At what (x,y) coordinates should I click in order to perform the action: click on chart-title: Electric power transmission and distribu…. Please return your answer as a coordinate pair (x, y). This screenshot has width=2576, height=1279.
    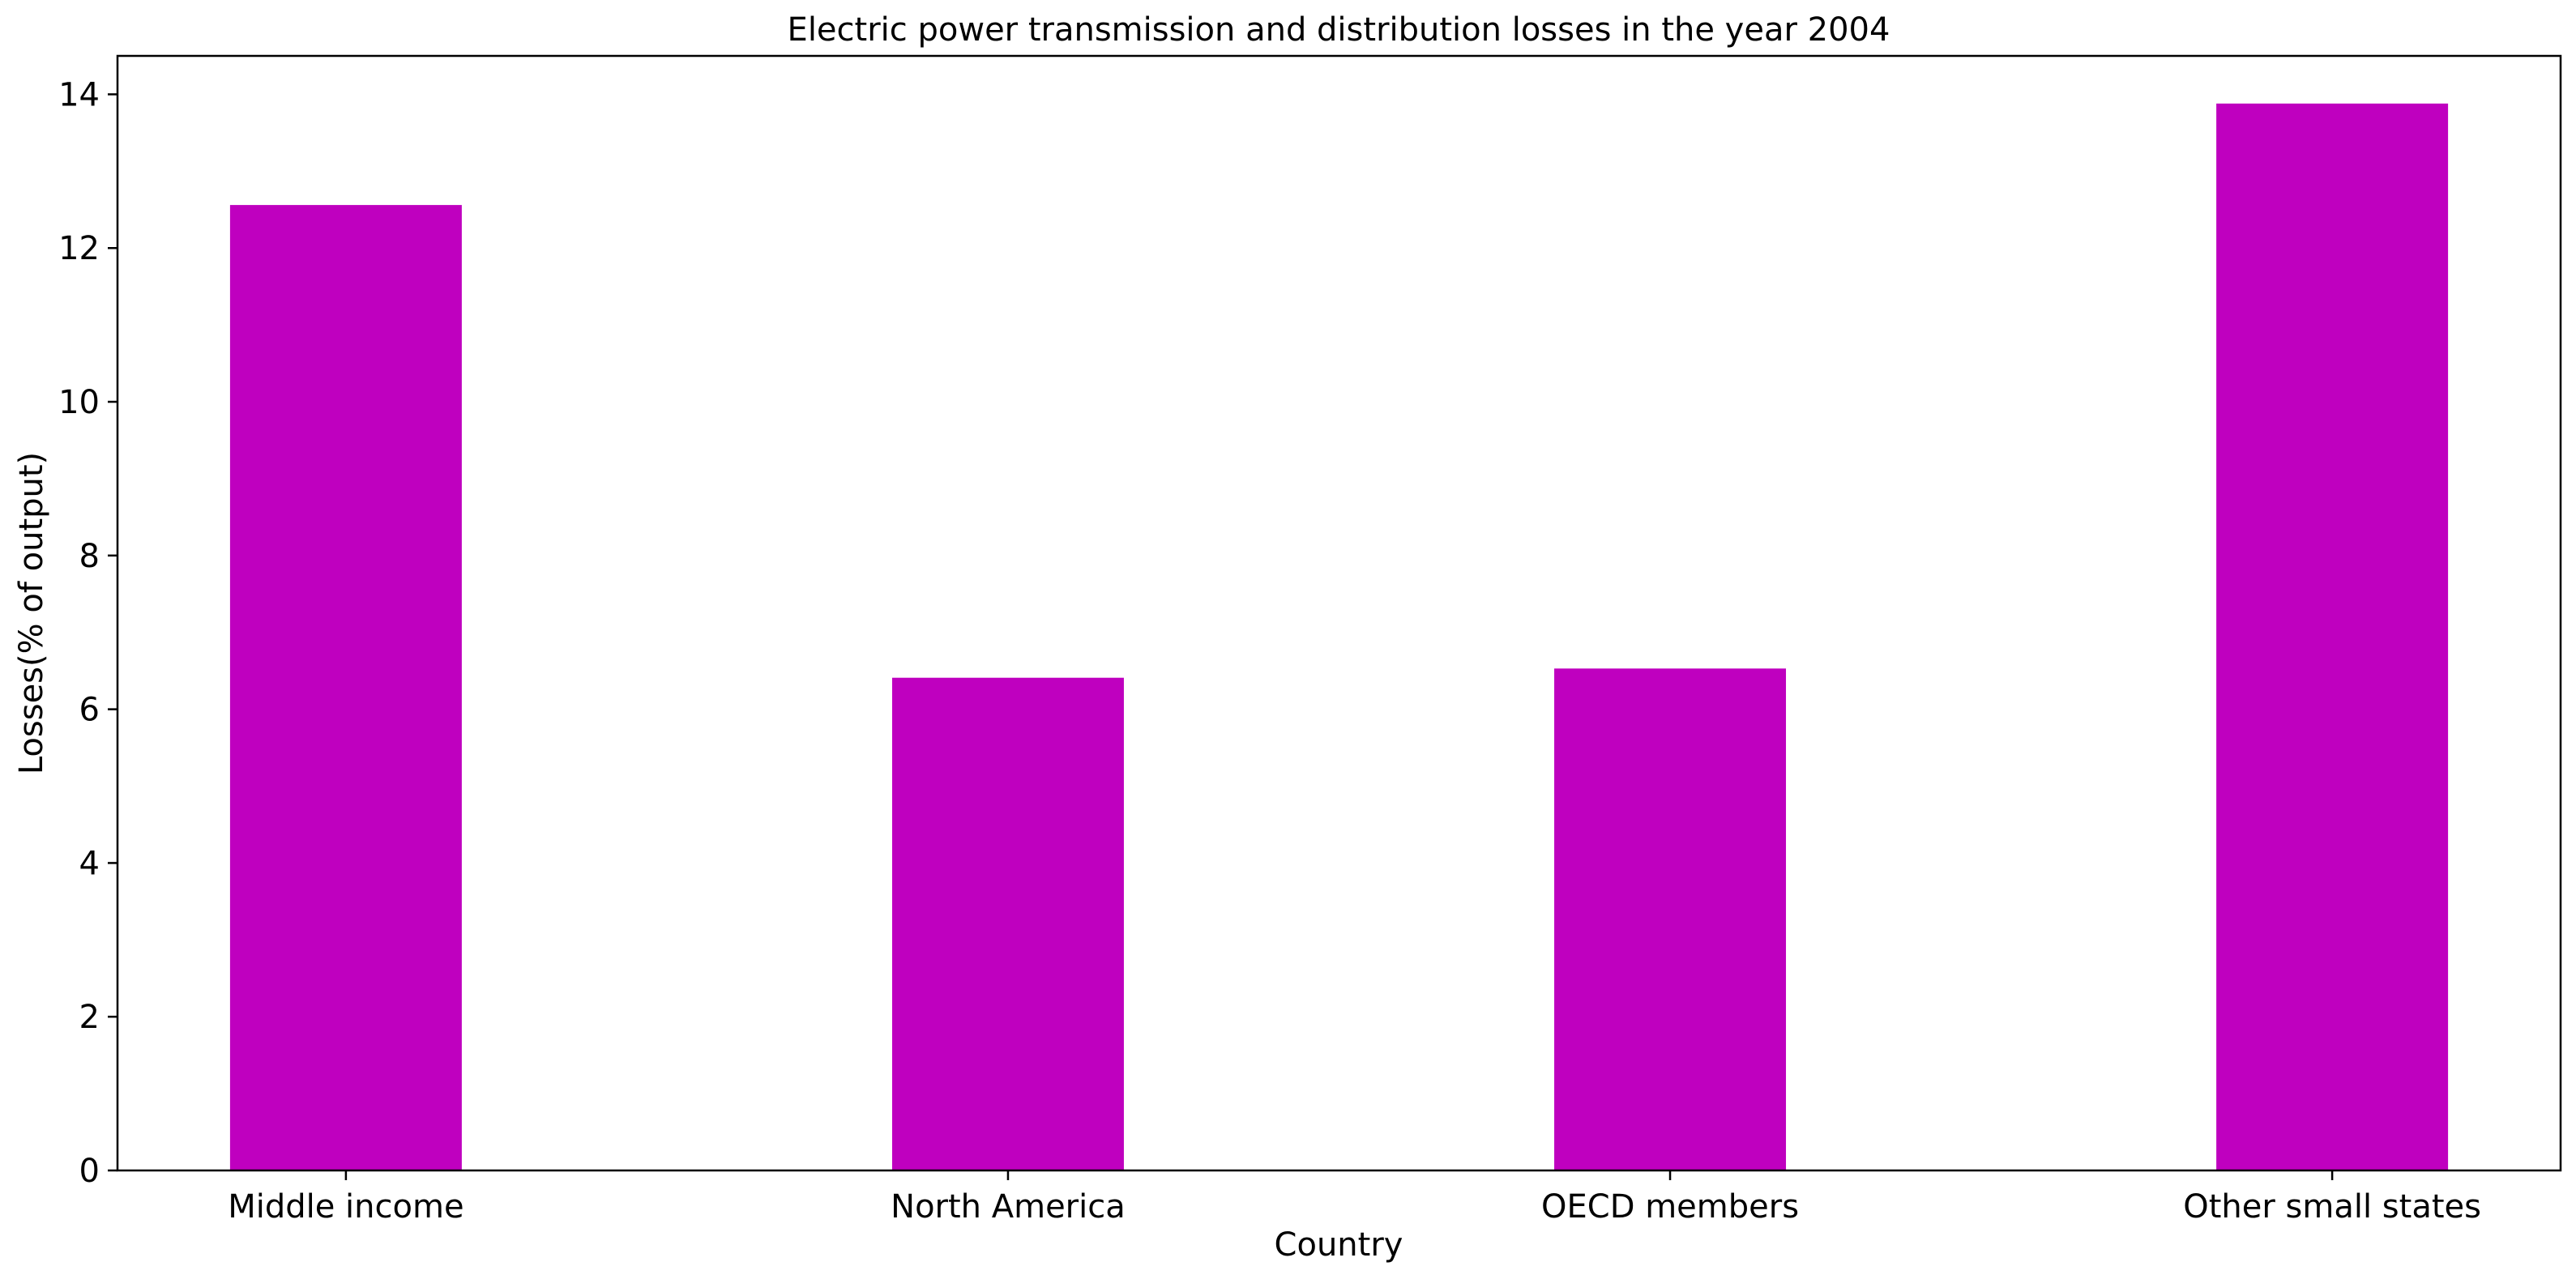
    Looking at the image, I should click on (1339, 30).